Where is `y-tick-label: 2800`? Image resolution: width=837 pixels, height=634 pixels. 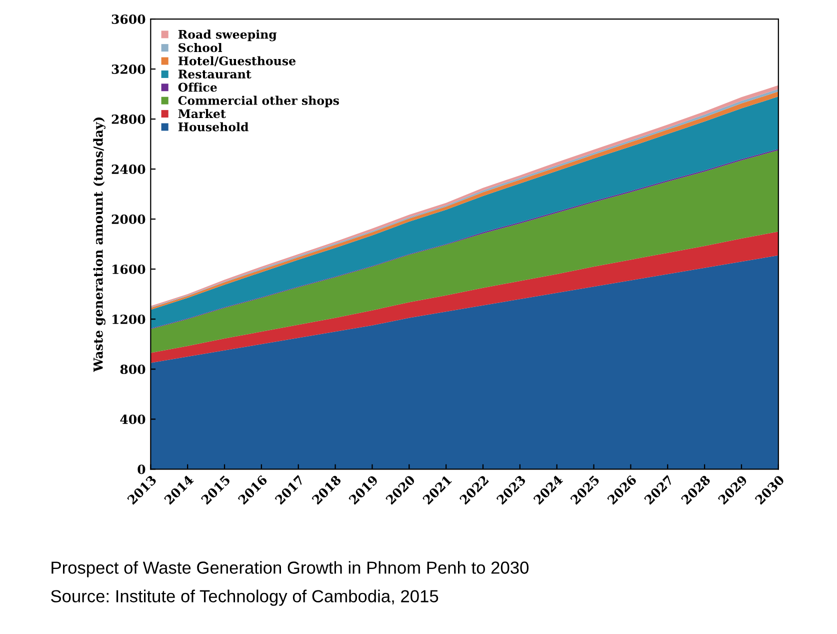
y-tick-label: 2800 is located at coordinates (129, 119).